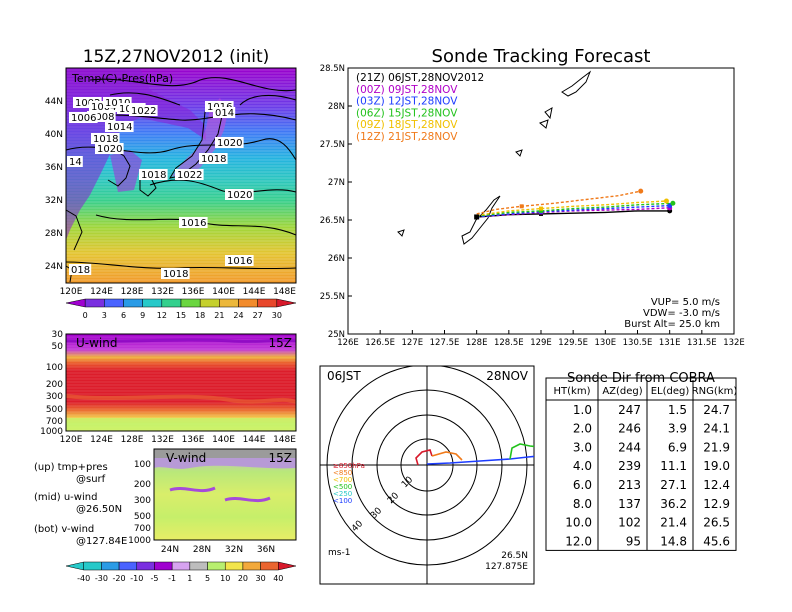 This screenshot has width=792, height=612. What do you see at coordinates (96, 343) in the screenshot?
I see `uwind-label: U-wind` at bounding box center [96, 343].